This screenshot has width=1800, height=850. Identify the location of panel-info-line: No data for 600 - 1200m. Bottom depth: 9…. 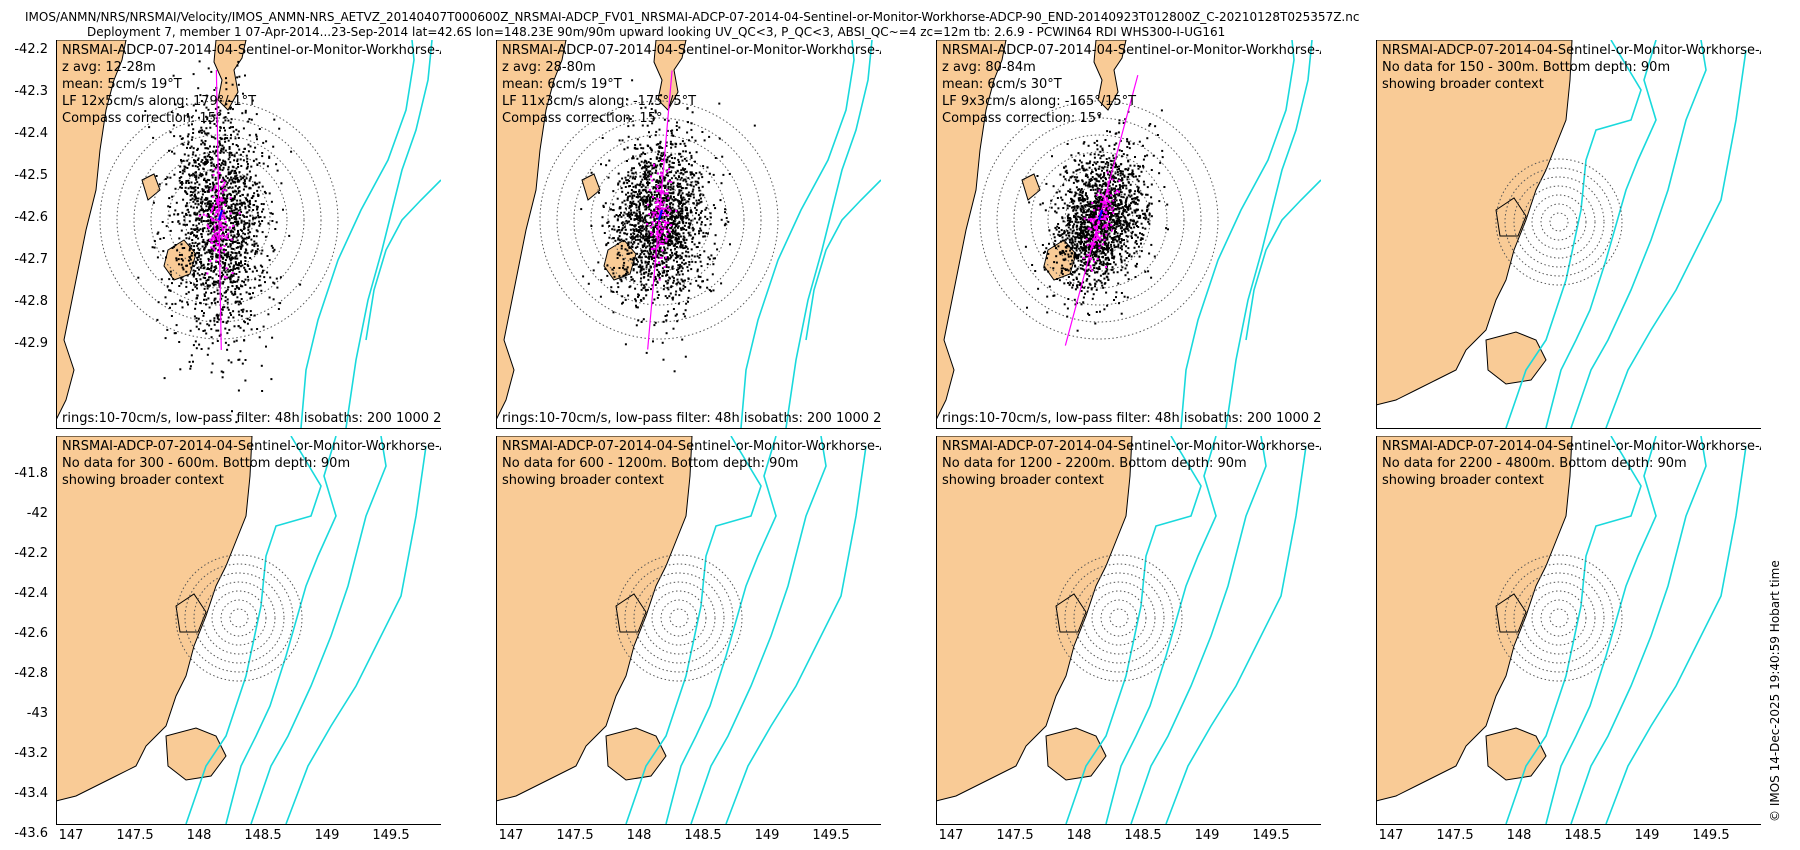
(650, 463).